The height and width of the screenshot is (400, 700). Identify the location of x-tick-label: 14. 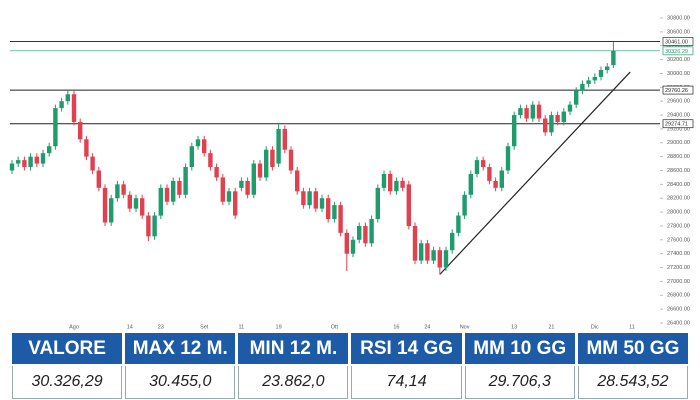
(130, 327).